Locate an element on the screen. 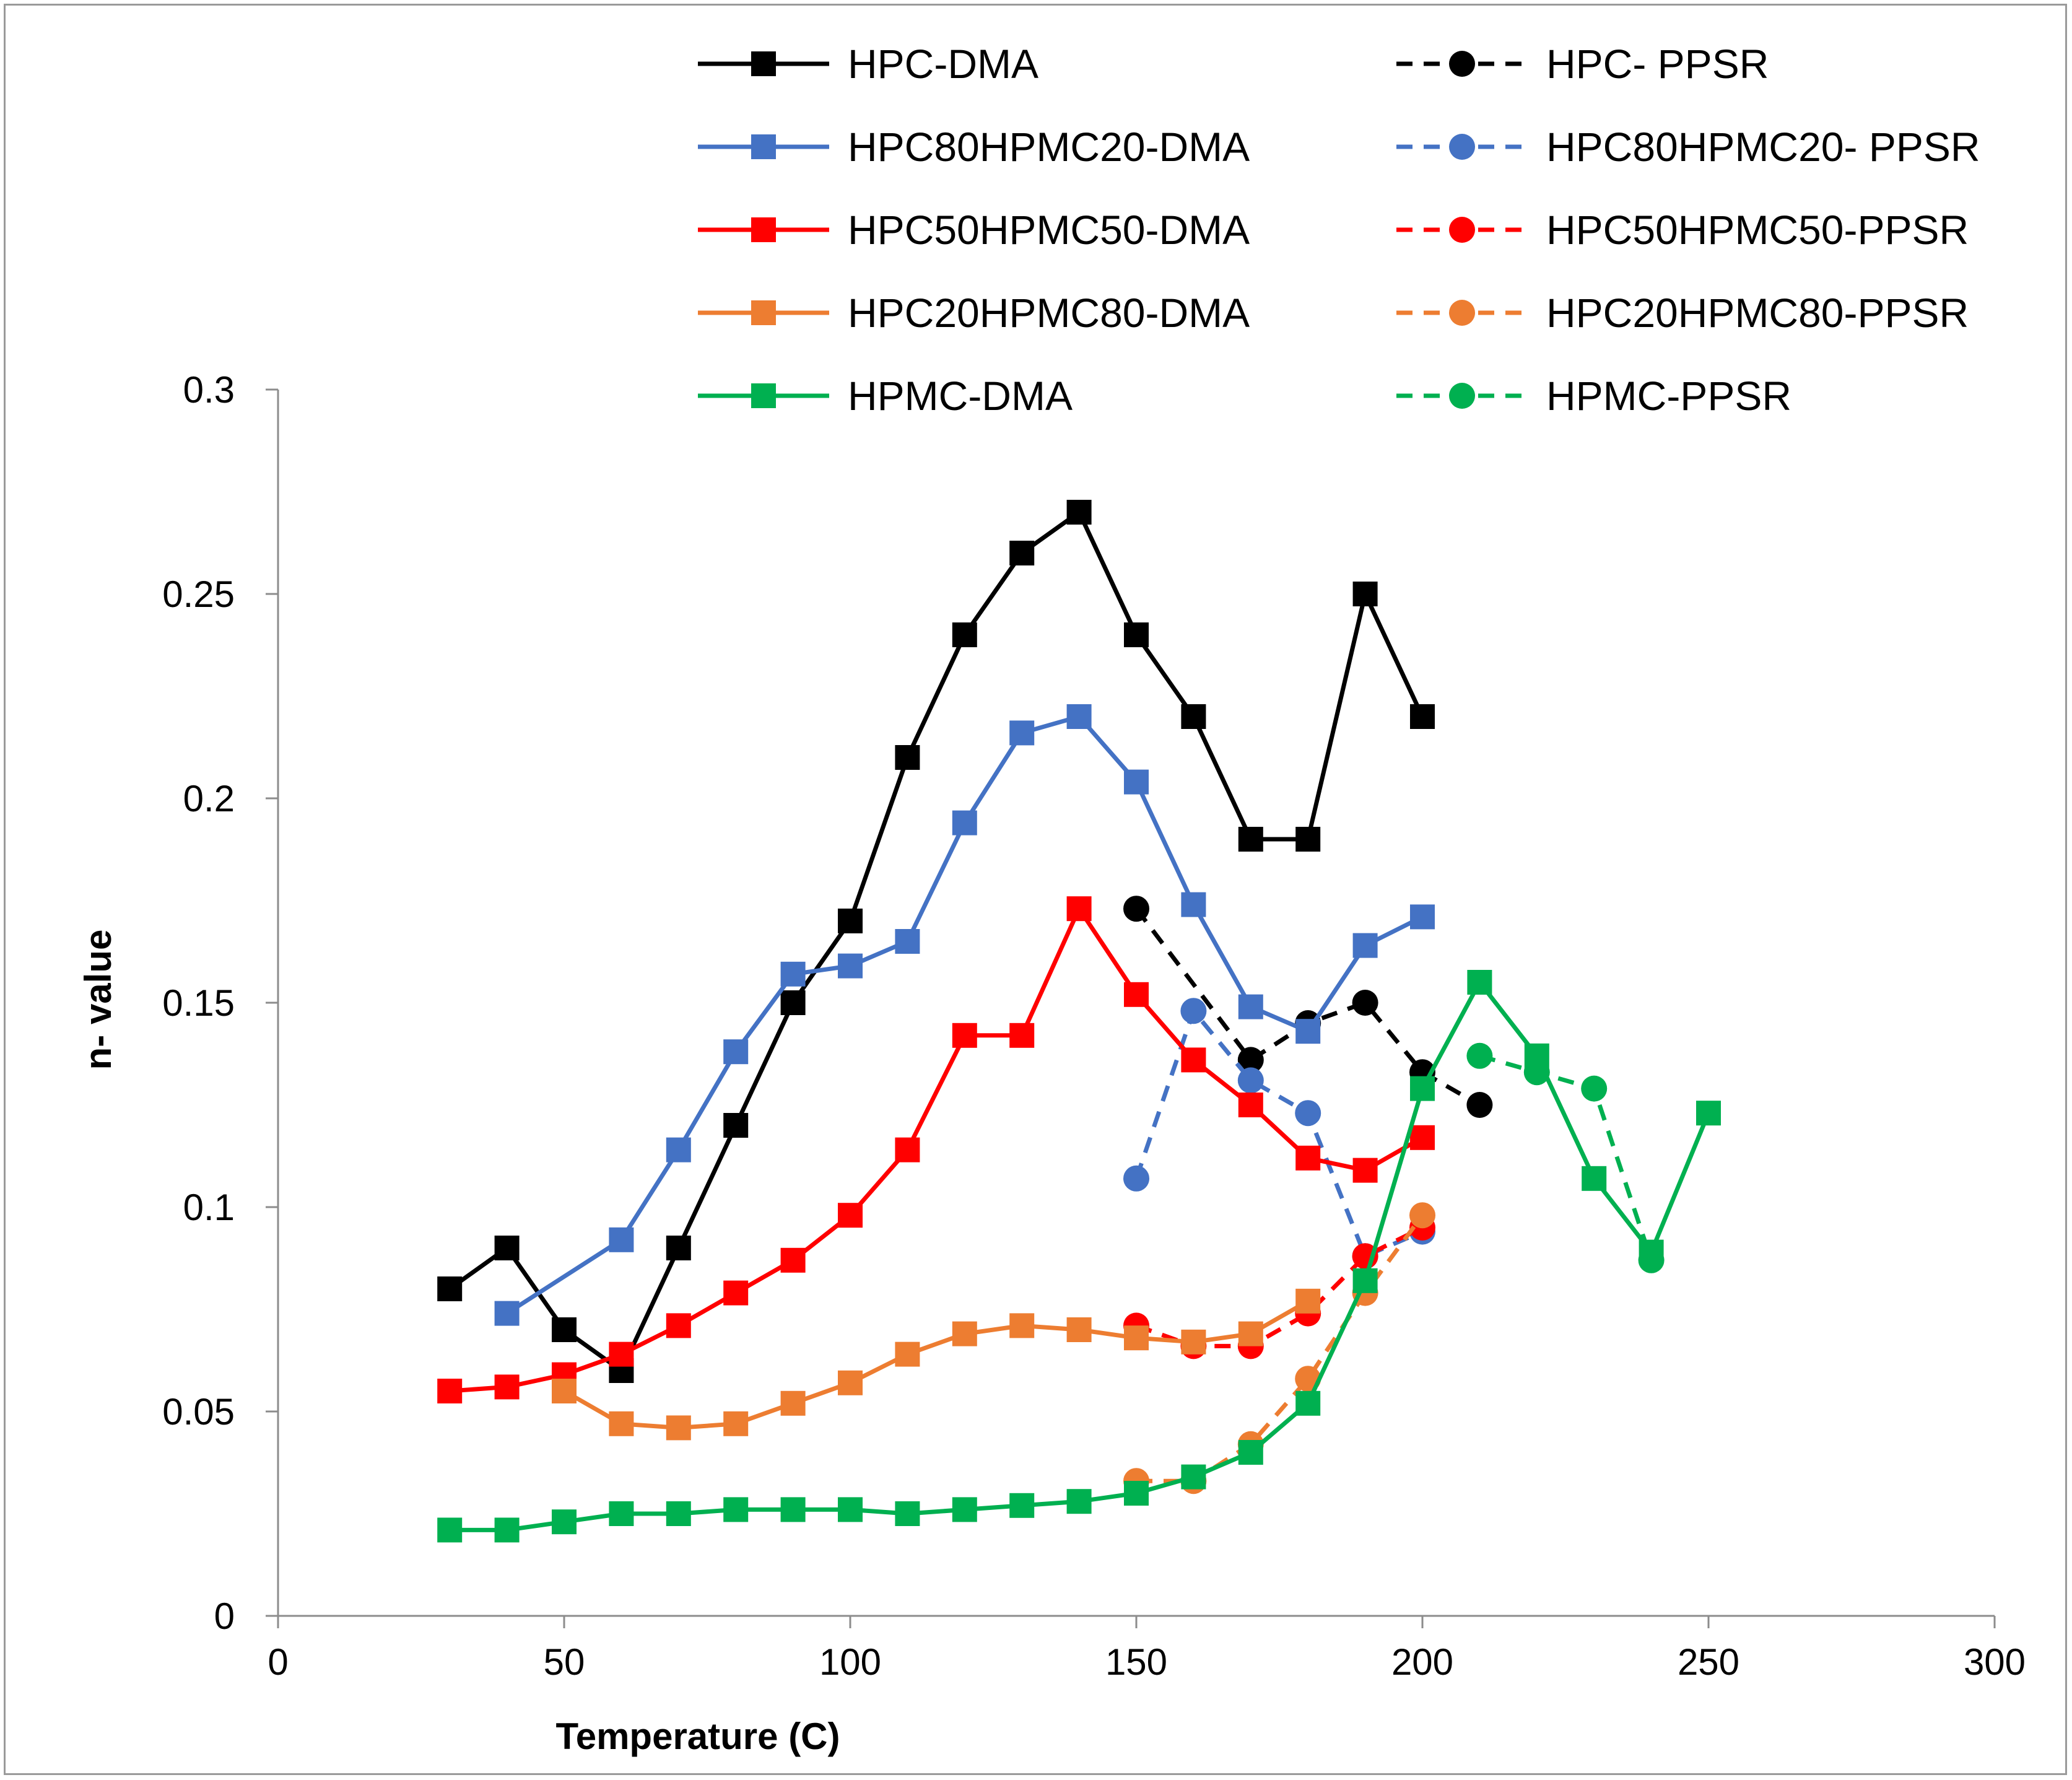 The image size is (2072, 1780). legend-label: HPC20HPMC80-DMA is located at coordinates (1049, 313).